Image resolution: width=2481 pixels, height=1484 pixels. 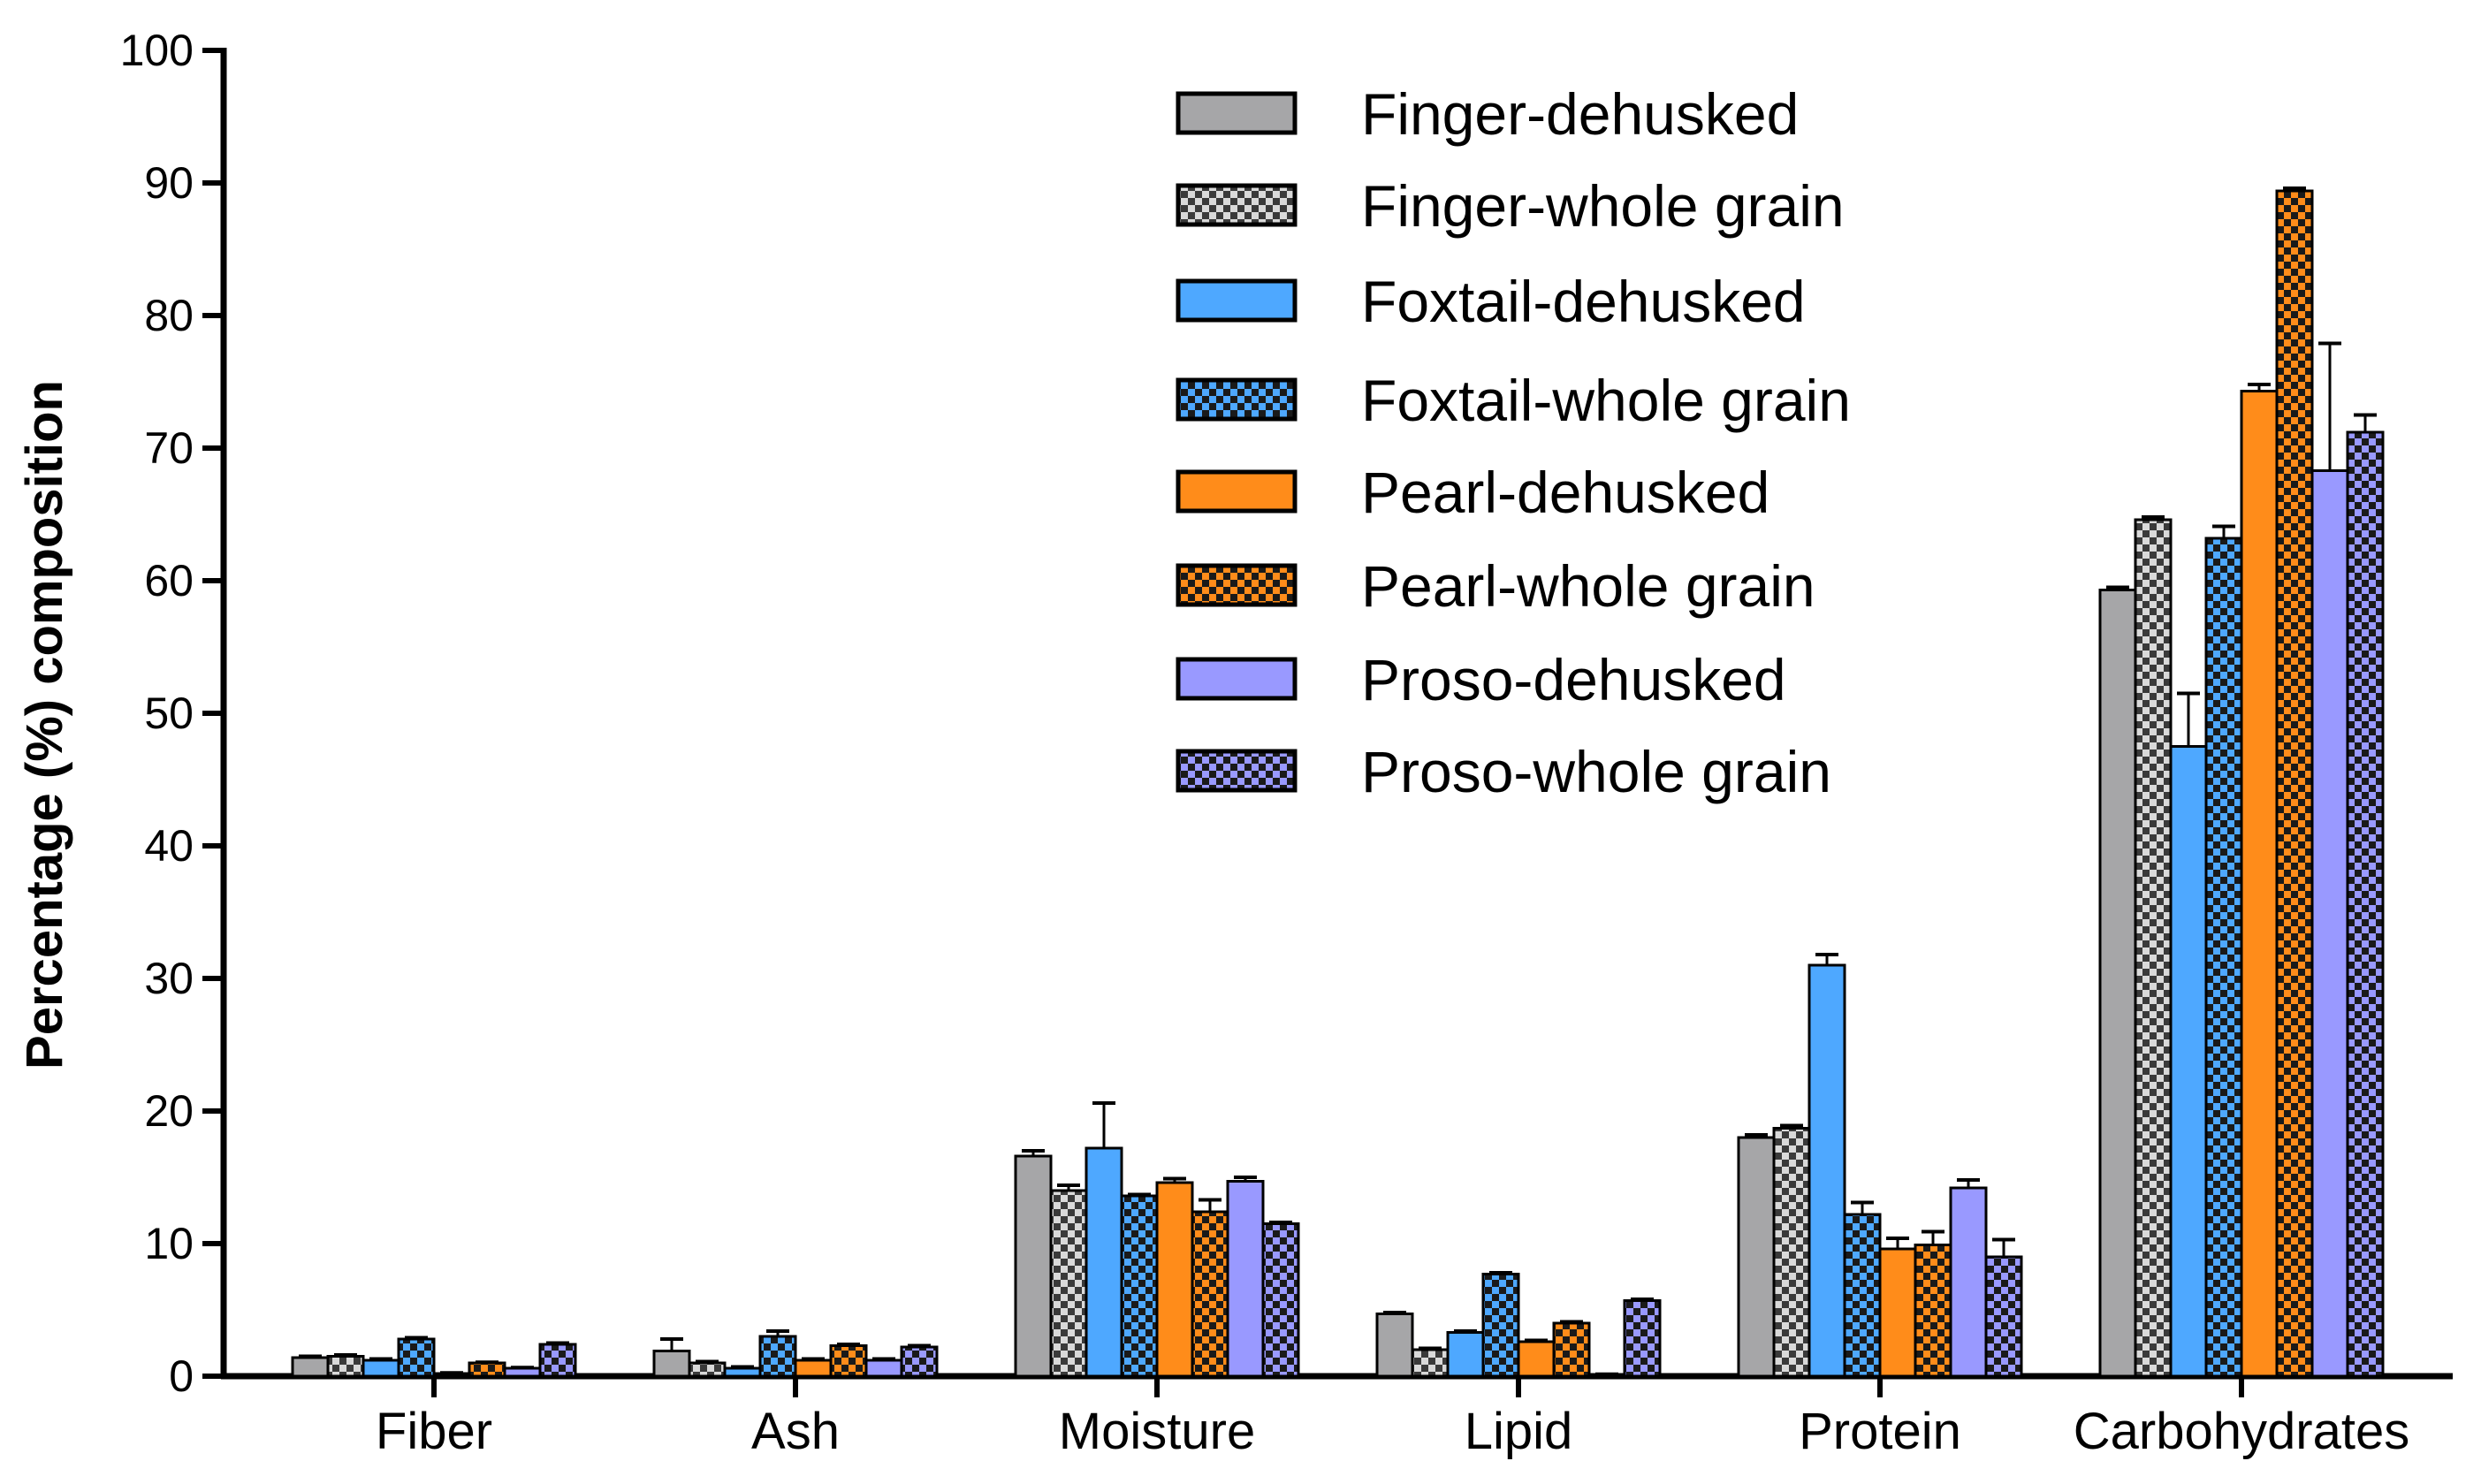 What do you see at coordinates (1573, 679) in the screenshot?
I see `legend-label: Proso-dehusked` at bounding box center [1573, 679].